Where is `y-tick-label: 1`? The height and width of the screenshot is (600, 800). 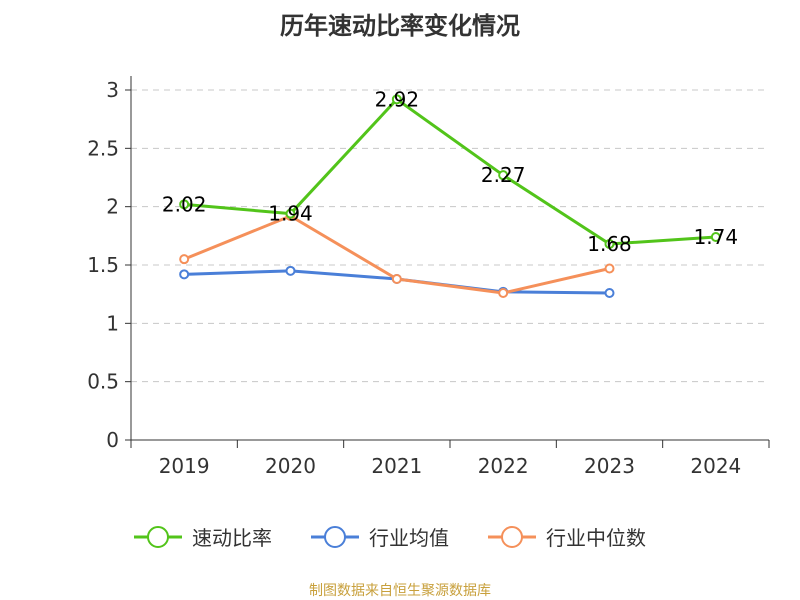
y-tick-label: 1 is located at coordinates (112, 323).